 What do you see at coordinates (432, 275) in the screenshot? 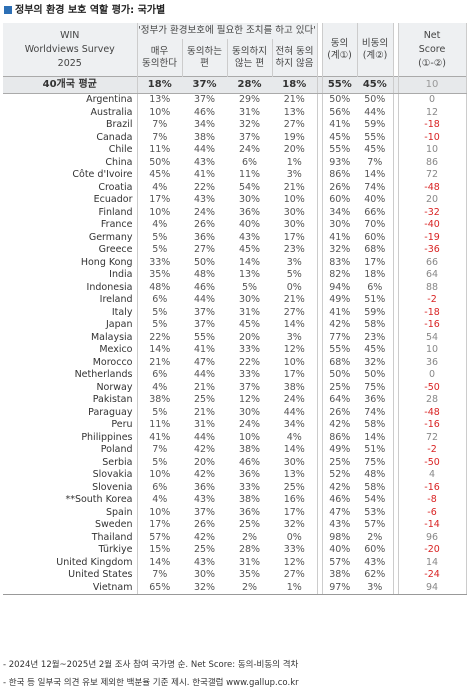
I see `cell-net: 64` at bounding box center [432, 275].